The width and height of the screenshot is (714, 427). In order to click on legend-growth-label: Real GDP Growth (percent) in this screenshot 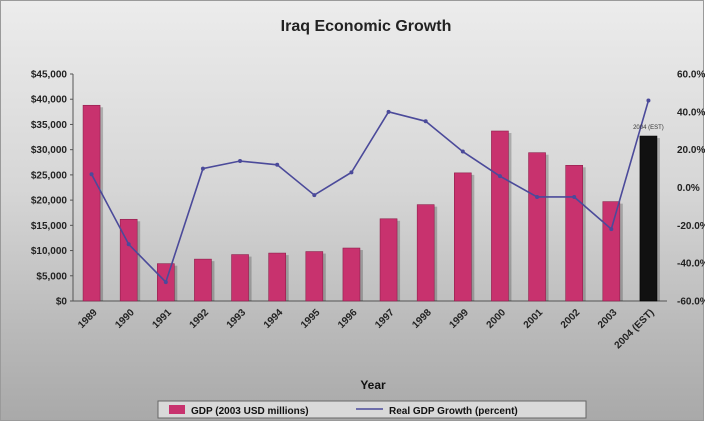, I will do `click(453, 411)`.